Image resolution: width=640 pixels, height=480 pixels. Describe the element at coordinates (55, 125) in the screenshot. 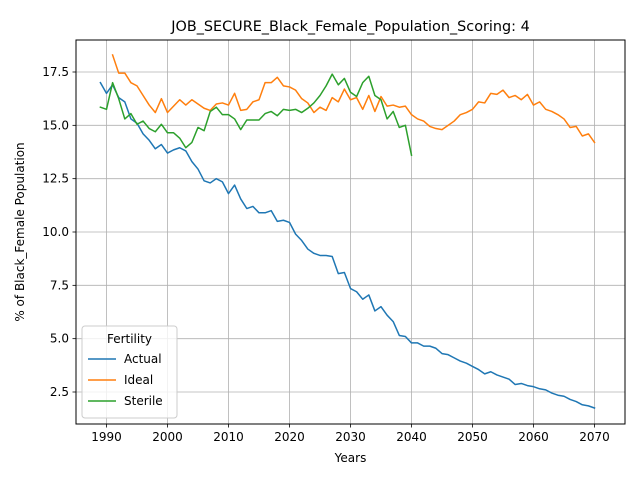

I see `y-tick-label: 15.0` at that location.